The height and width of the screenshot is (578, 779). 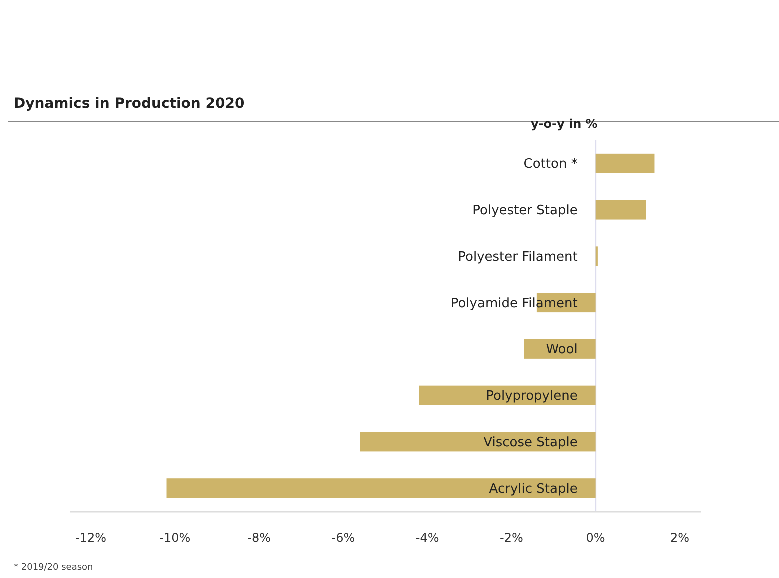 I want to click on y-tick-label: Wool, so click(x=562, y=350).